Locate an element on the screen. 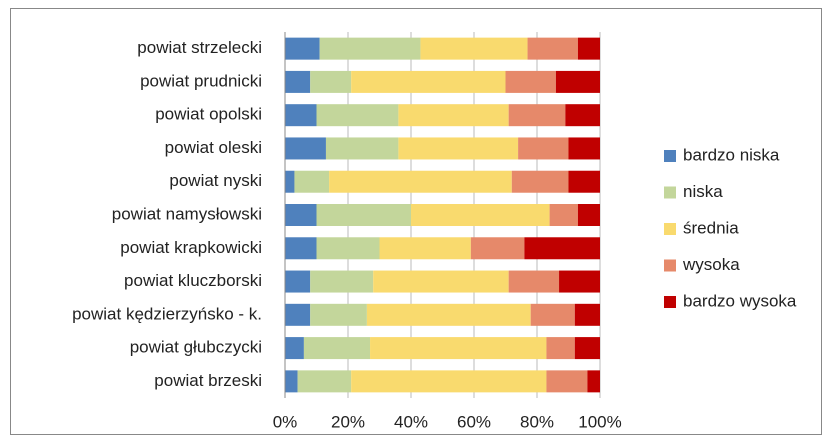 This screenshot has height=443, width=832. x-tick-label: 100% is located at coordinates (599, 421).